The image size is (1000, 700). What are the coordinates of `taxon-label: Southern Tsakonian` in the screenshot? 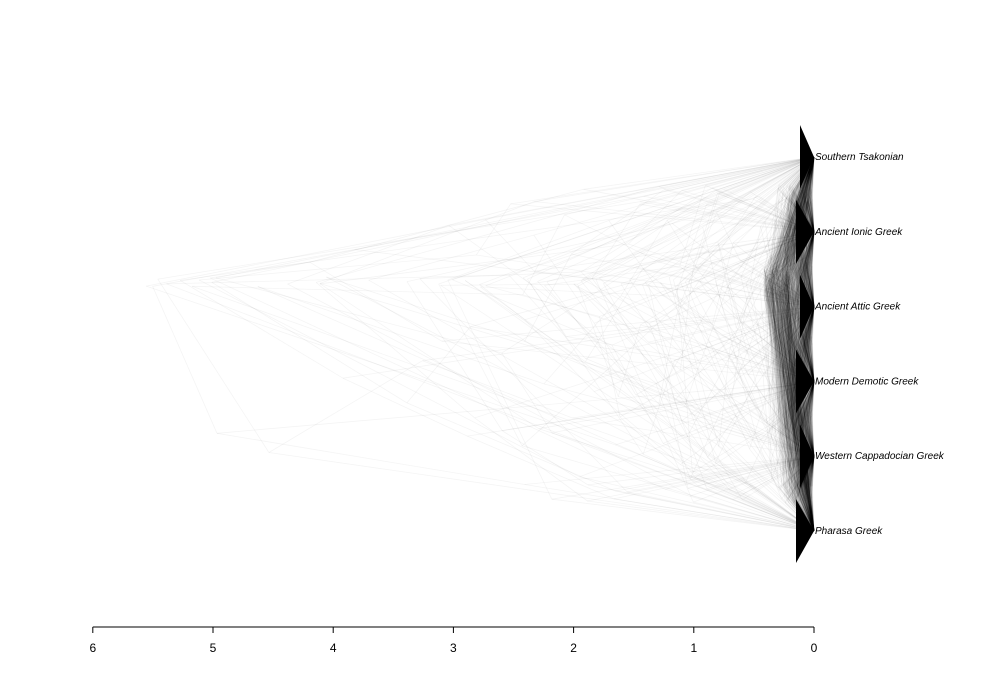 It's located at (859, 157).